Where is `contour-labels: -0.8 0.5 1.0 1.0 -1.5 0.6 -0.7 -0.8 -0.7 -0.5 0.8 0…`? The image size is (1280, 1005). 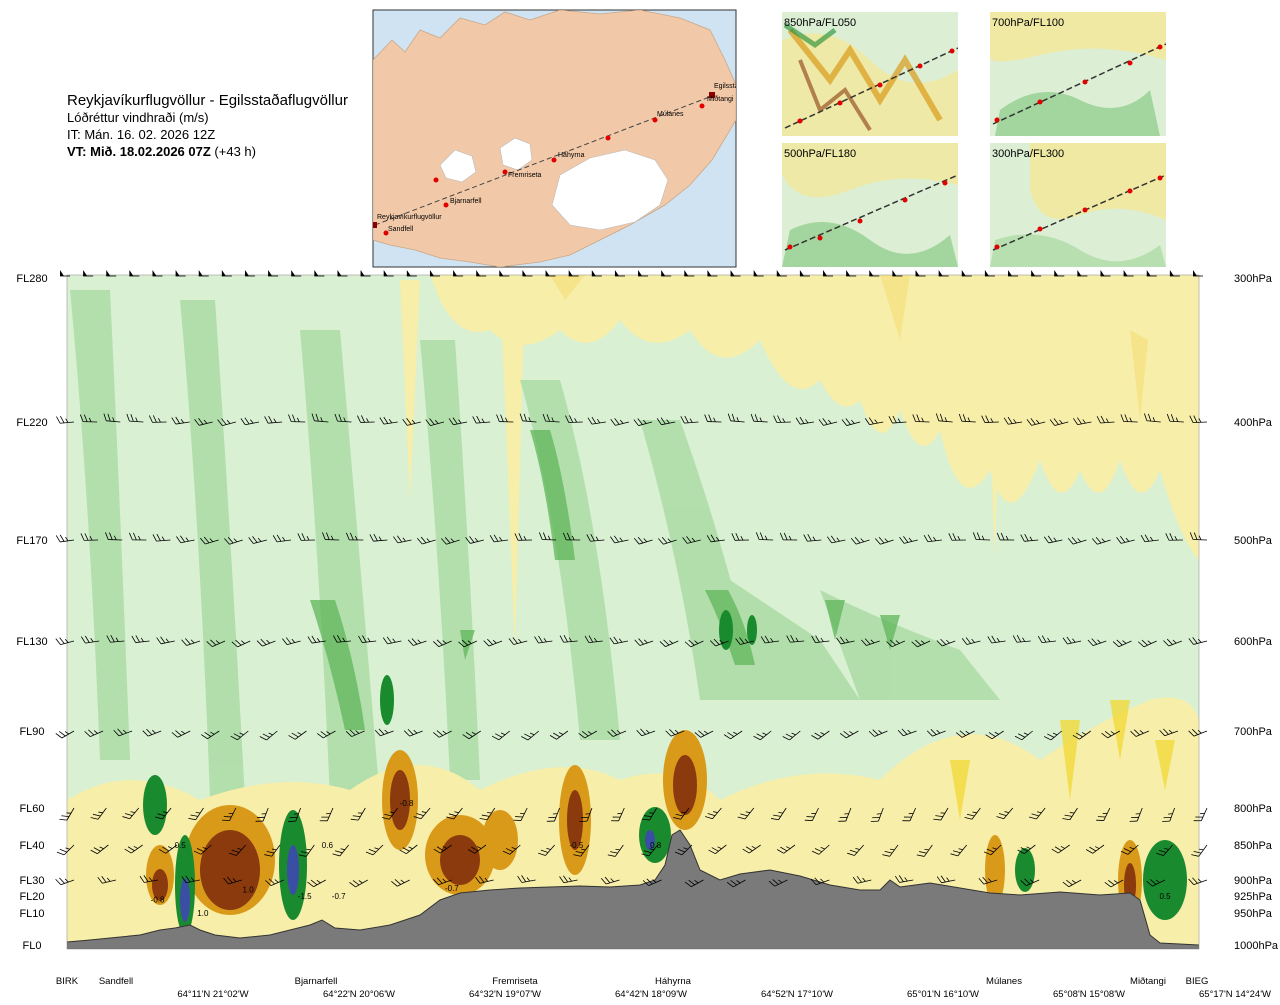 contour-labels: -0.8 0.5 1.0 1.0 -1.5 0.6 -0.7 -0.8 -0.7 -0.5 0.8 0… is located at coordinates (661, 858).